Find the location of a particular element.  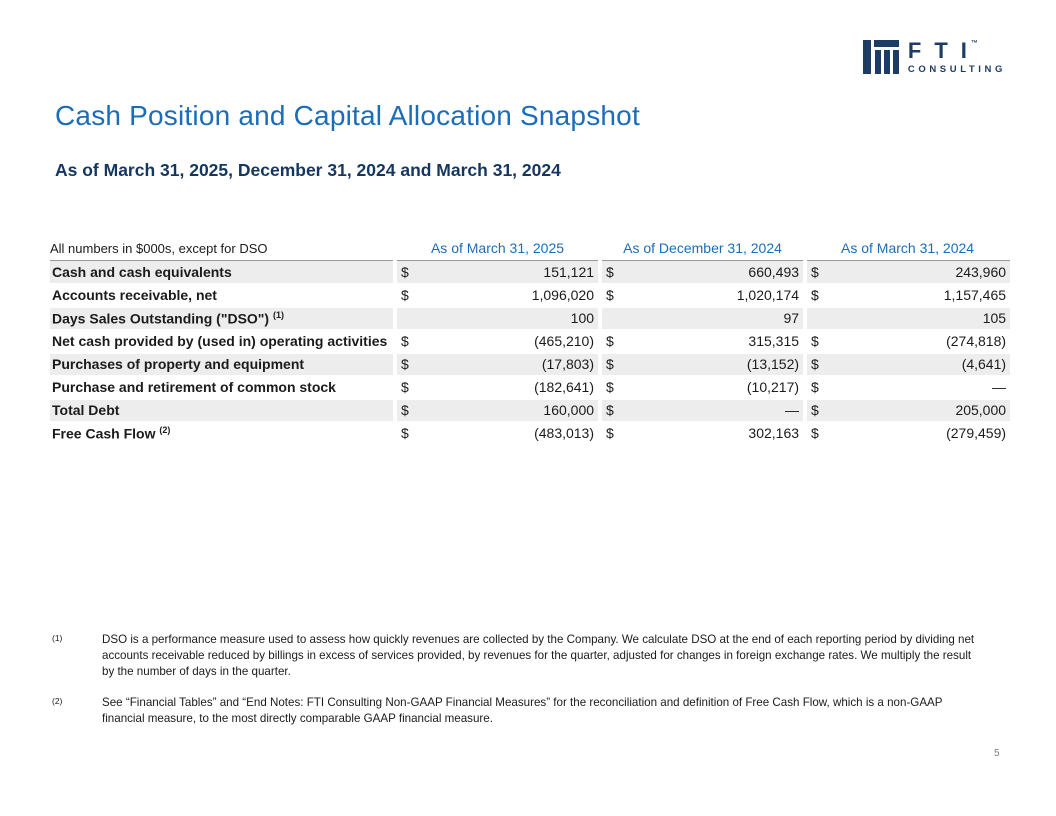

cell-value: 100 is located at coordinates (508, 318).